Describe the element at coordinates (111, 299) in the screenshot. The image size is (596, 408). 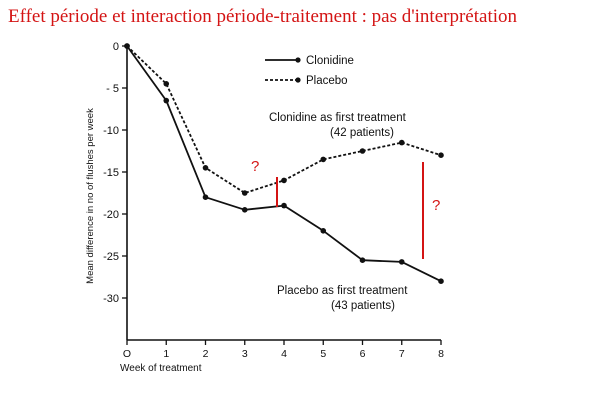
I see `y-tick-label: -30` at that location.